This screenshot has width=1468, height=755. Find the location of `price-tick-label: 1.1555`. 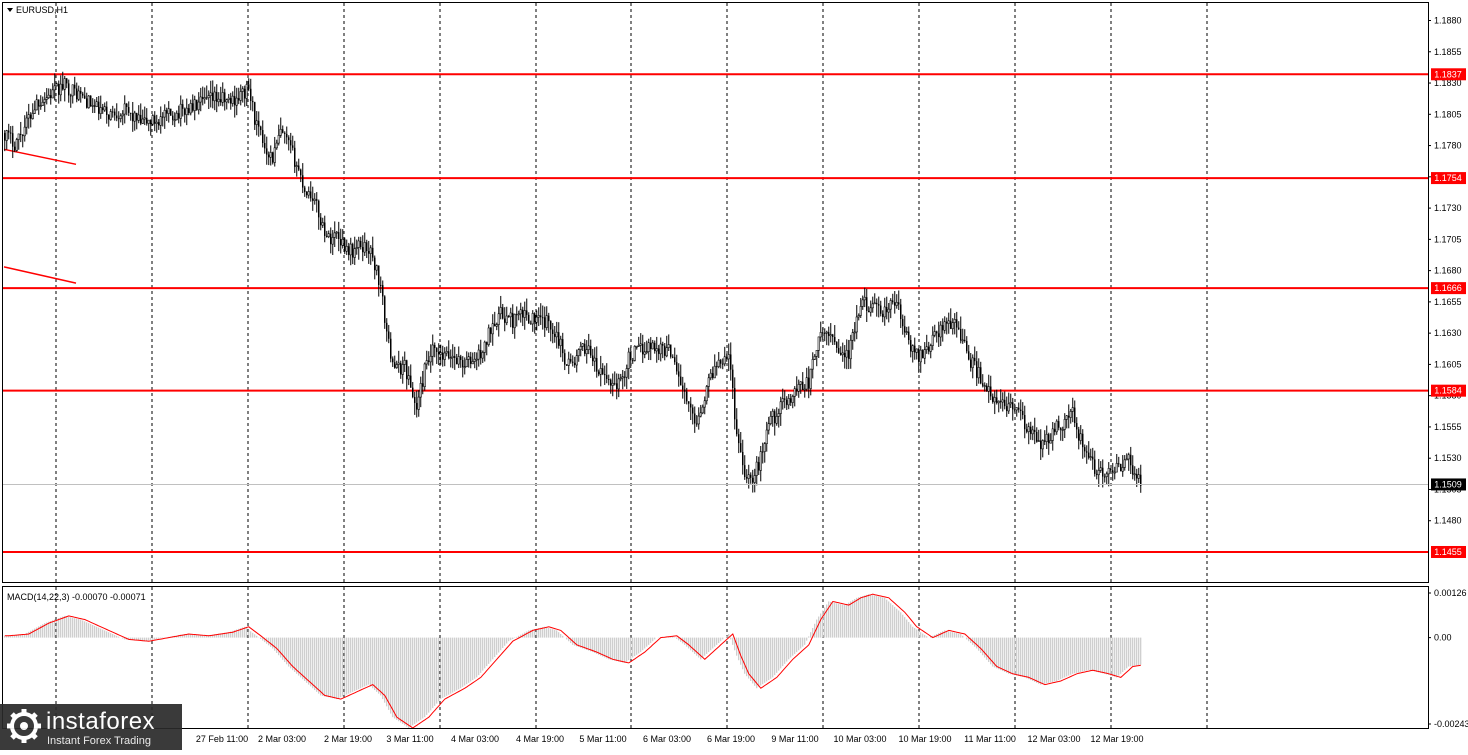

price-tick-label: 1.1555 is located at coordinates (1448, 427).